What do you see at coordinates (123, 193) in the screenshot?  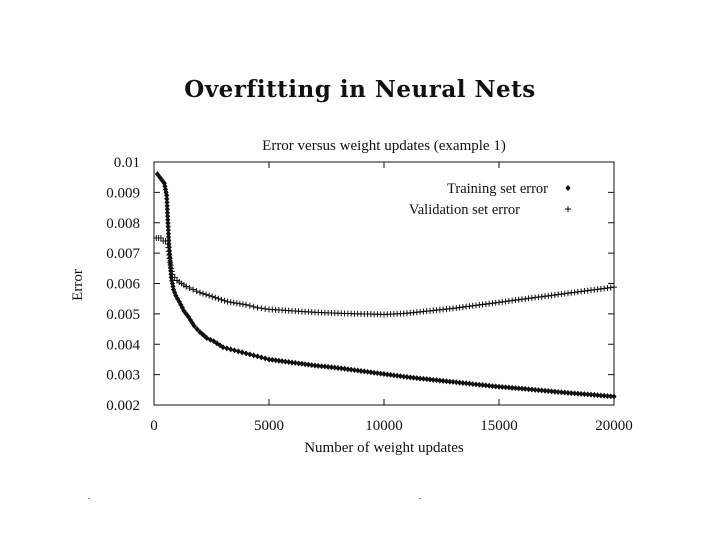 I see `y-tick-label: 0.009` at bounding box center [123, 193].